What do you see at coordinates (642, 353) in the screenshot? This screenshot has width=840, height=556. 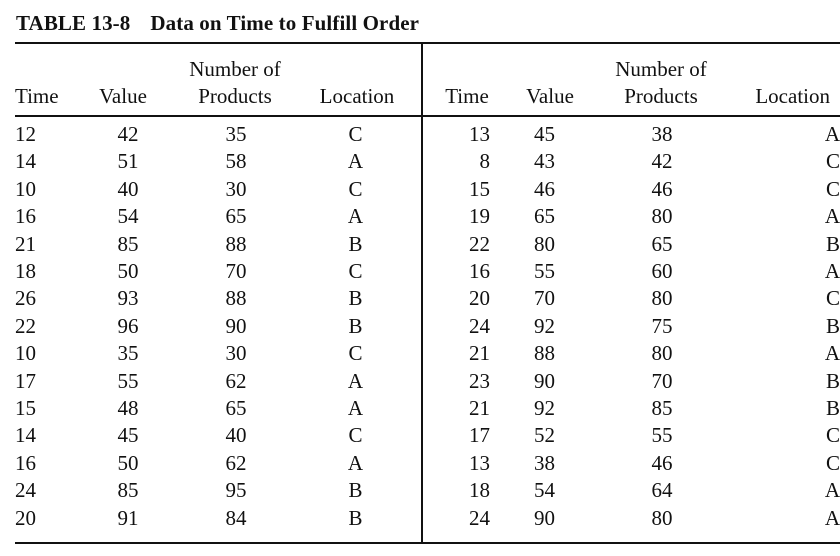 I see `right-table-row: 21 88 80 A` at bounding box center [642, 353].